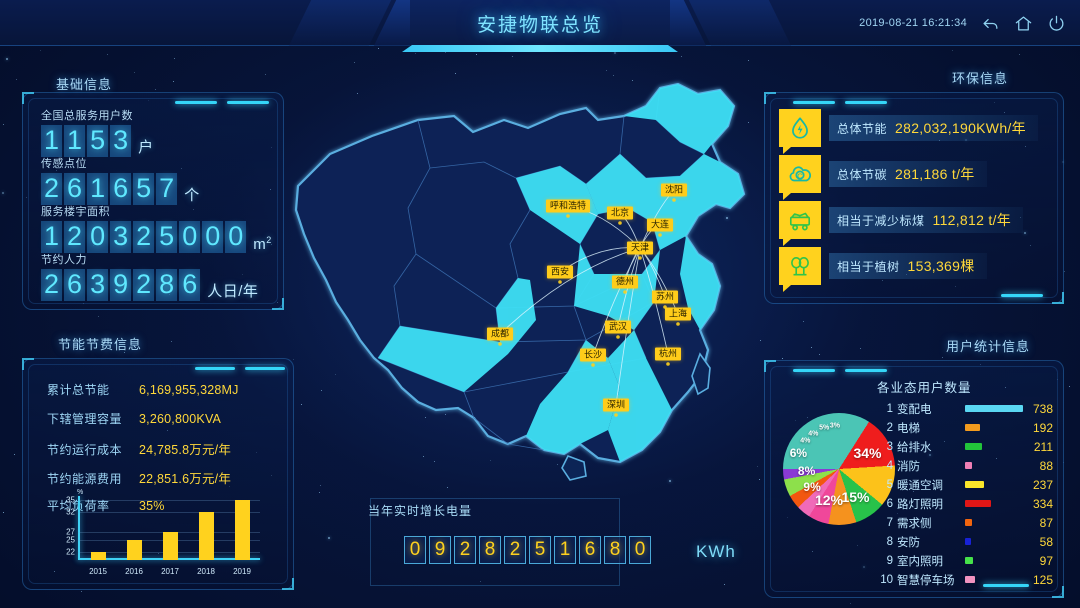 The width and height of the screenshot is (1080, 608). Describe the element at coordinates (500, 334) in the screenshot. I see `map-city-label: 成都` at that location.